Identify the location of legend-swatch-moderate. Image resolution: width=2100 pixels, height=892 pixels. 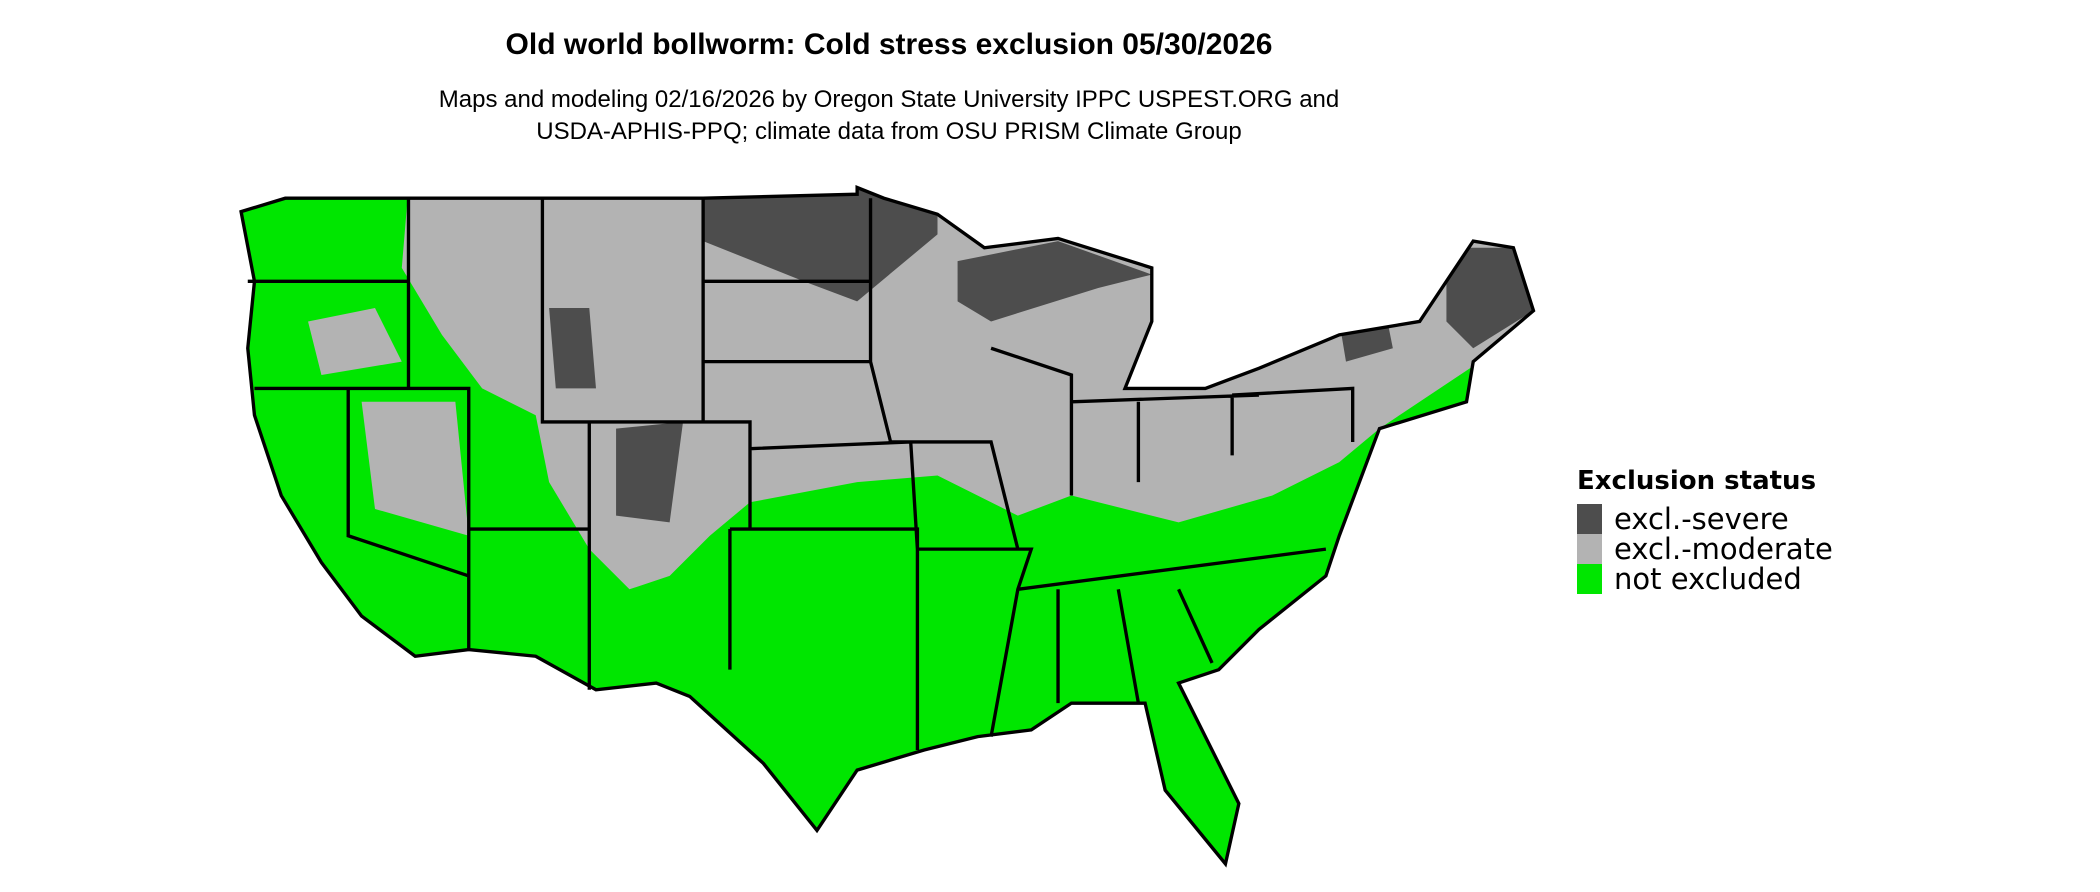
(1589, 549).